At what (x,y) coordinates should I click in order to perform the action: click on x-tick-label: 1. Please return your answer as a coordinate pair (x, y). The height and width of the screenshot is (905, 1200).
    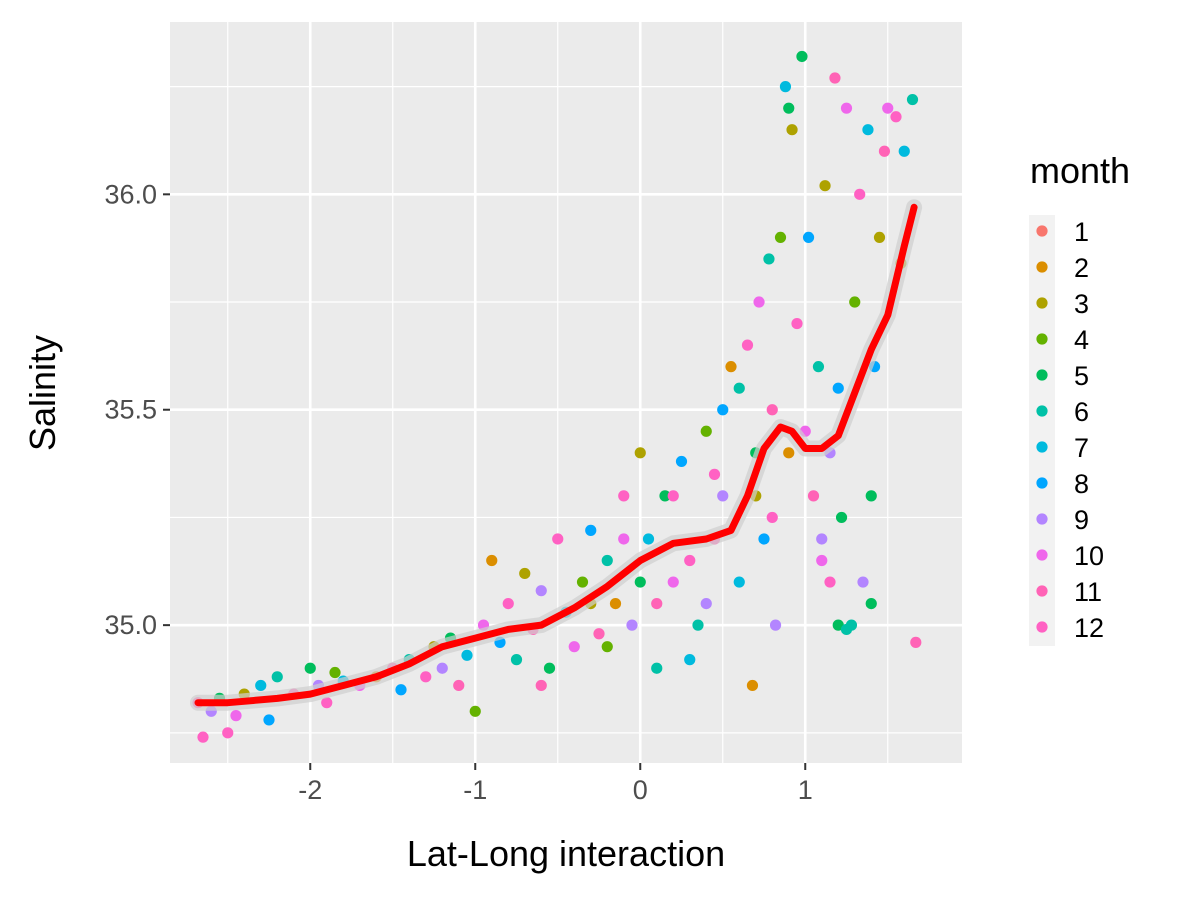
    Looking at the image, I should click on (805, 790).